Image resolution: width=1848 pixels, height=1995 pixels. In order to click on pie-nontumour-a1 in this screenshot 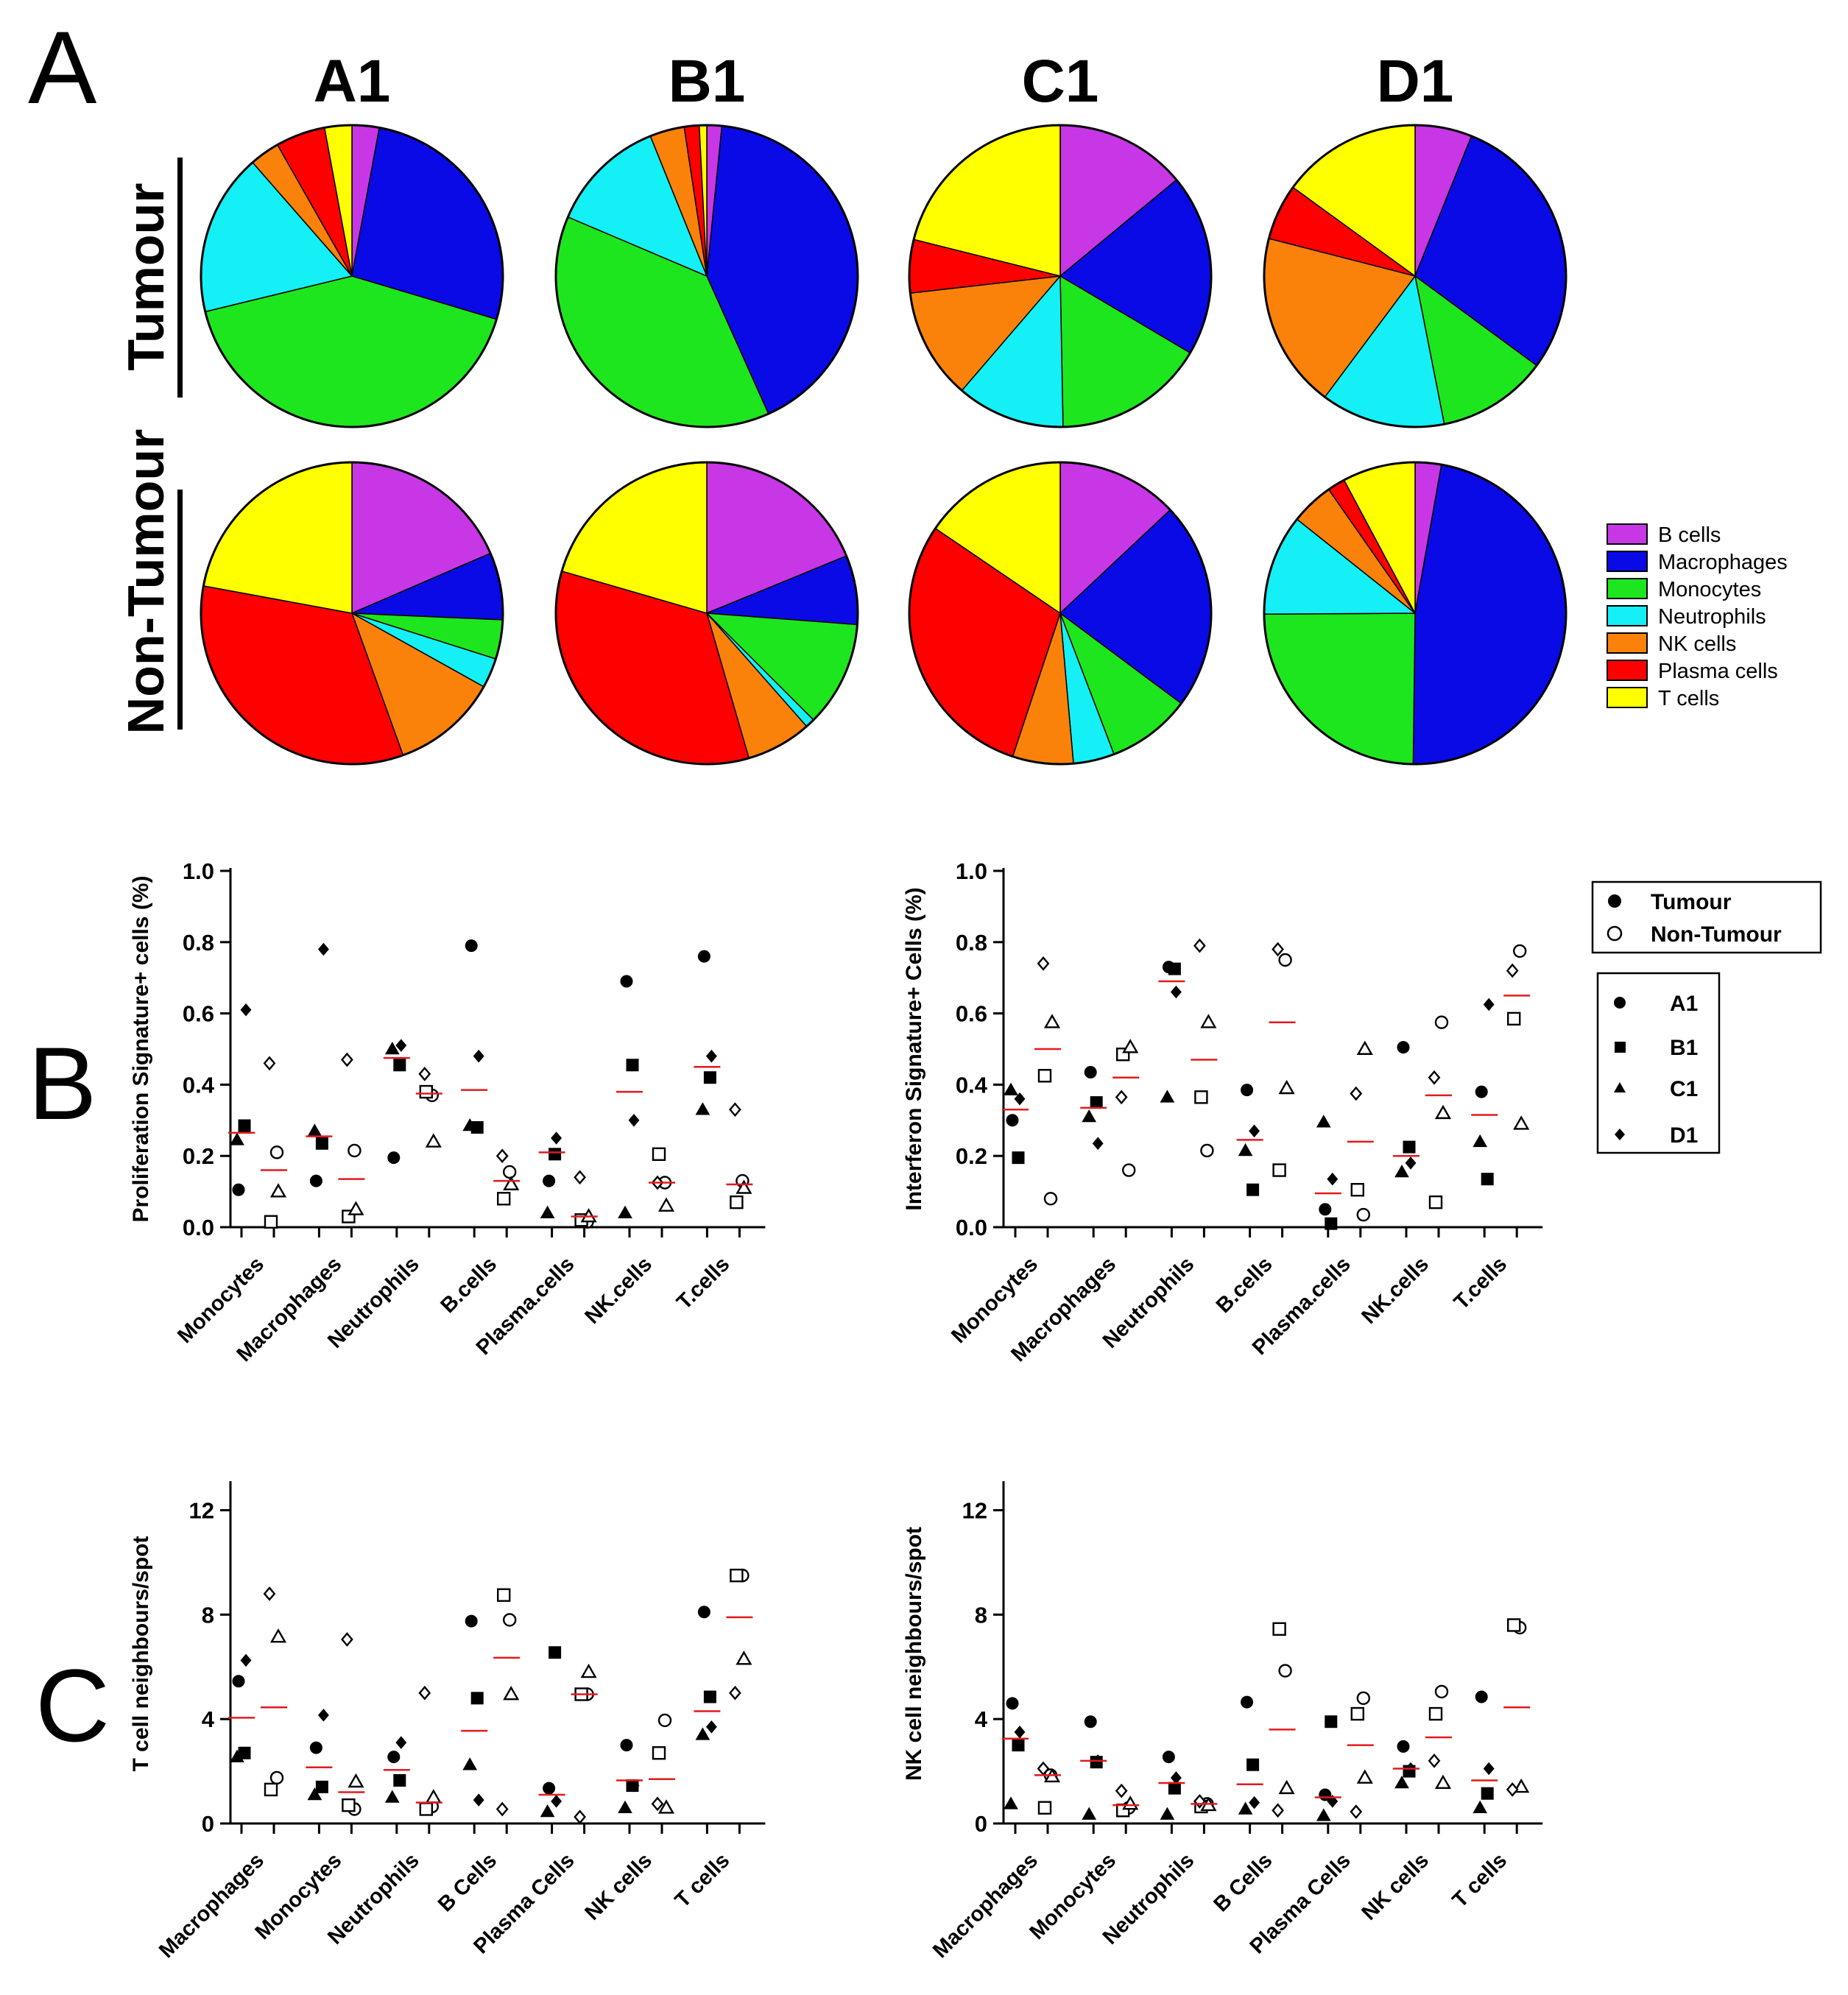, I will do `click(352, 613)`.